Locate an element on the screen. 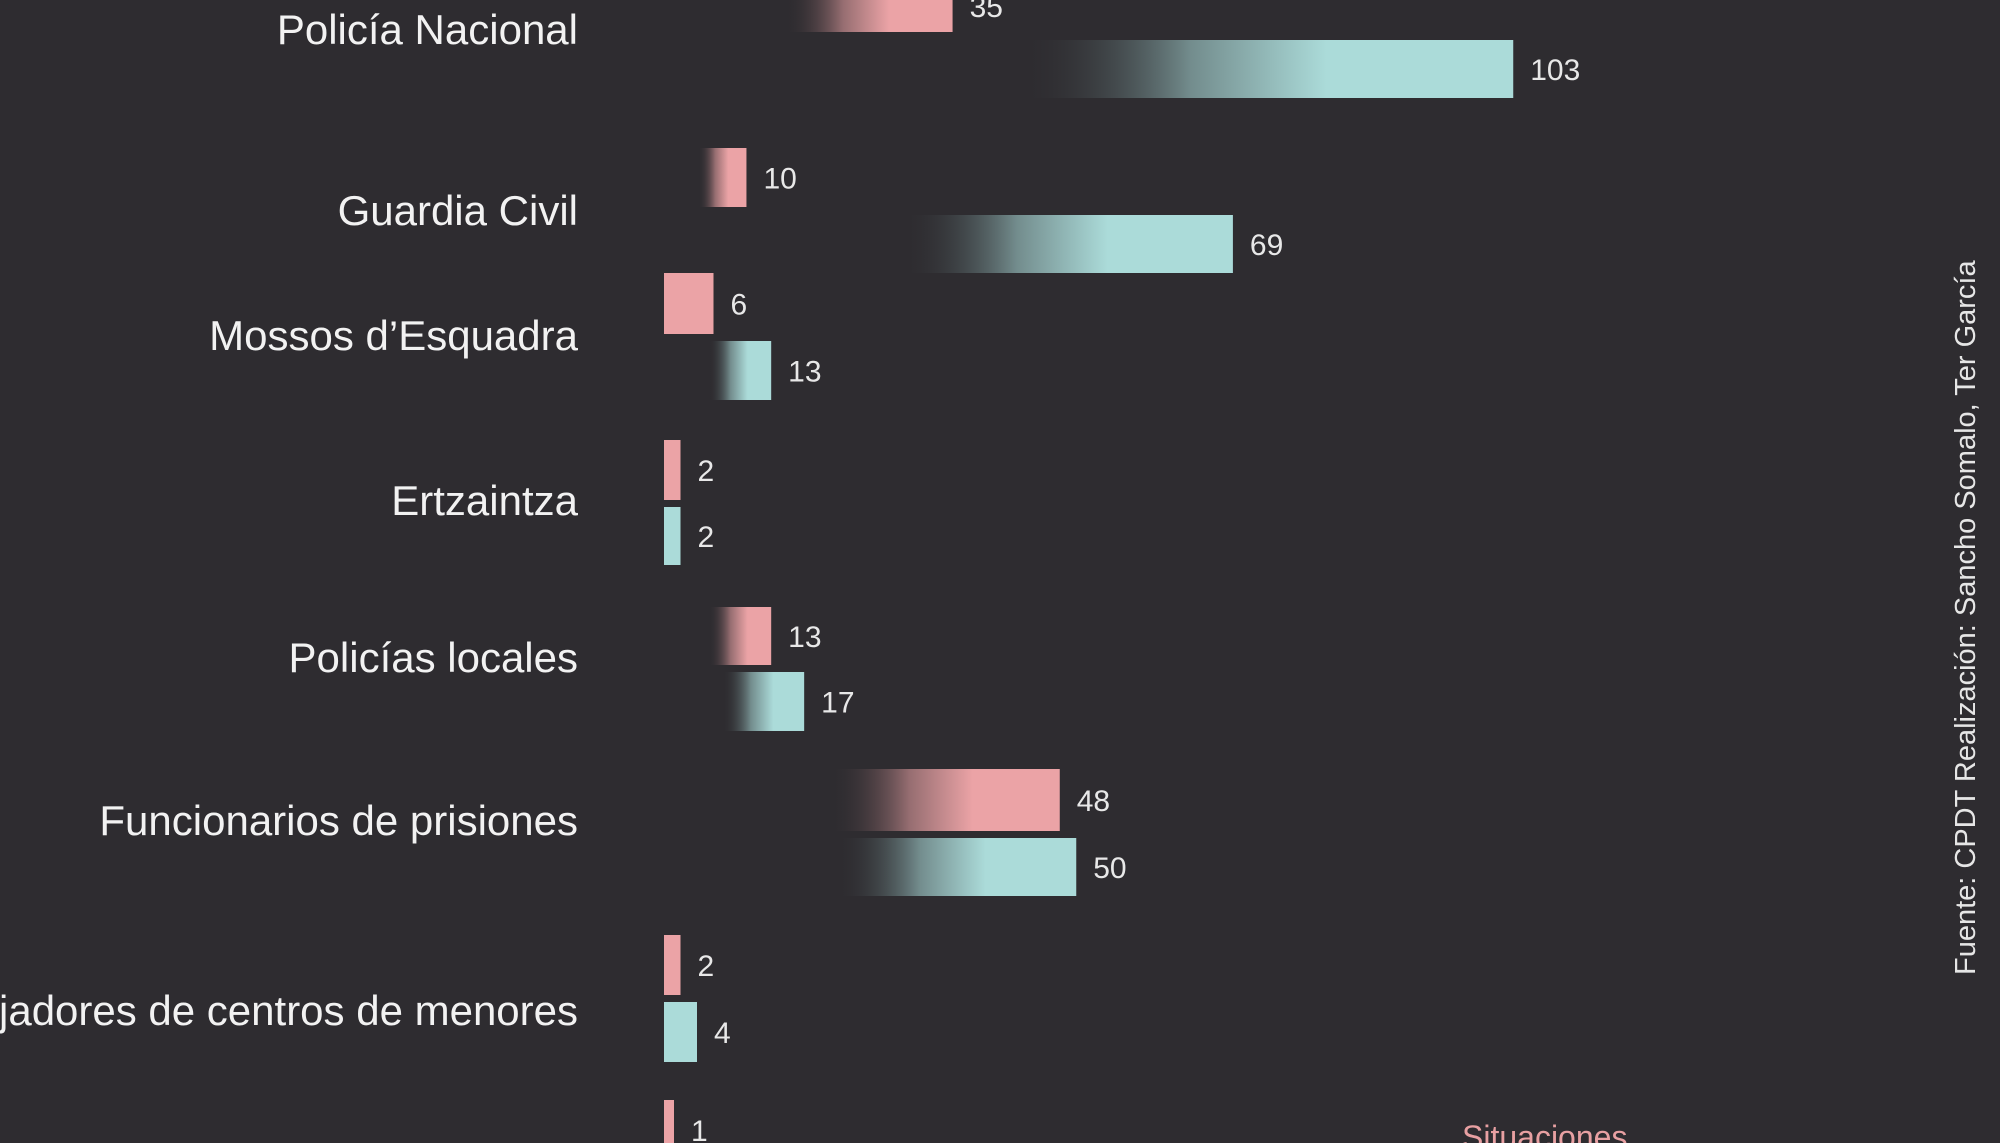 This screenshot has height=1143, width=2000. value-label: 1 is located at coordinates (699, 1129).